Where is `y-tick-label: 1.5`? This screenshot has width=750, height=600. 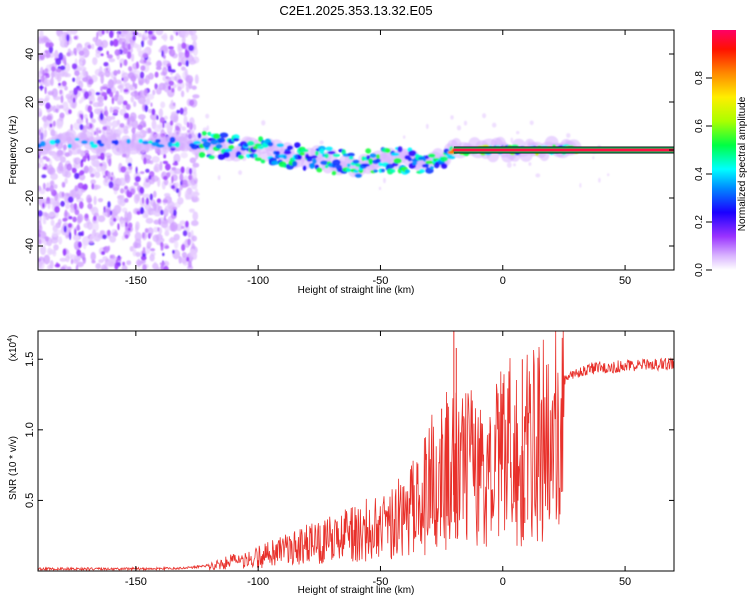 y-tick-label: 1.5 is located at coordinates (30, 359).